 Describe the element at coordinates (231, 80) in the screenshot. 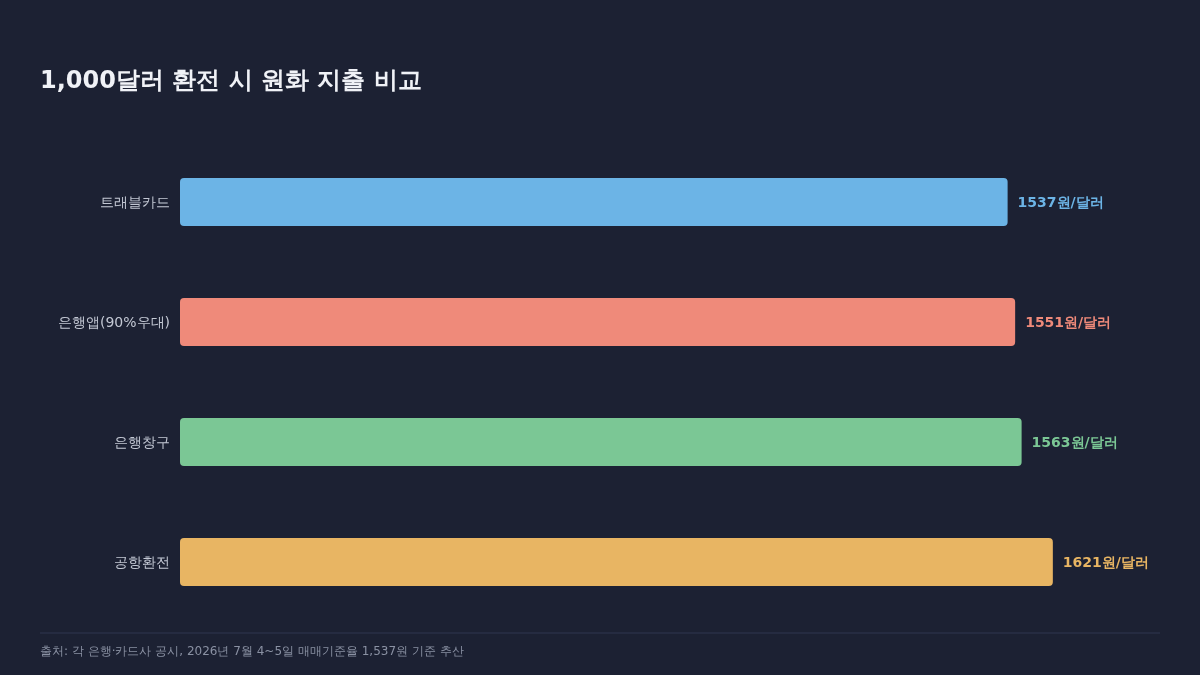

I see `chart-title: 1,000달러 환전 시 원화 지출 비교` at that location.